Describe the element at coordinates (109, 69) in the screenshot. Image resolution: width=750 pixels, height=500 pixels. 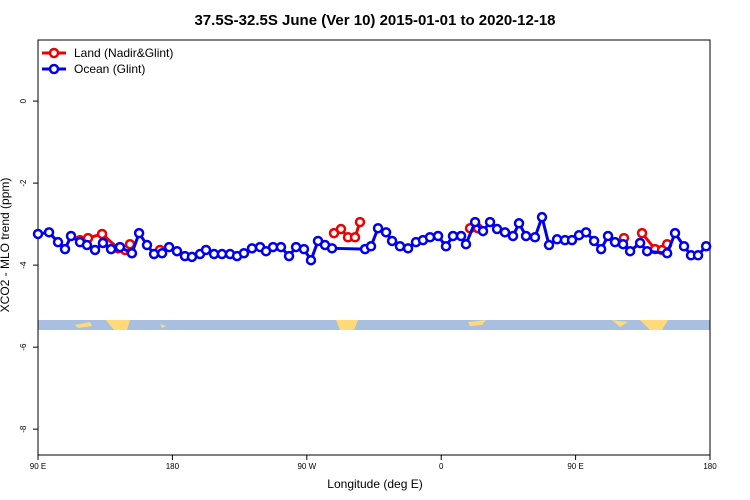
I see `legend-label: Ocean (Glint)` at that location.